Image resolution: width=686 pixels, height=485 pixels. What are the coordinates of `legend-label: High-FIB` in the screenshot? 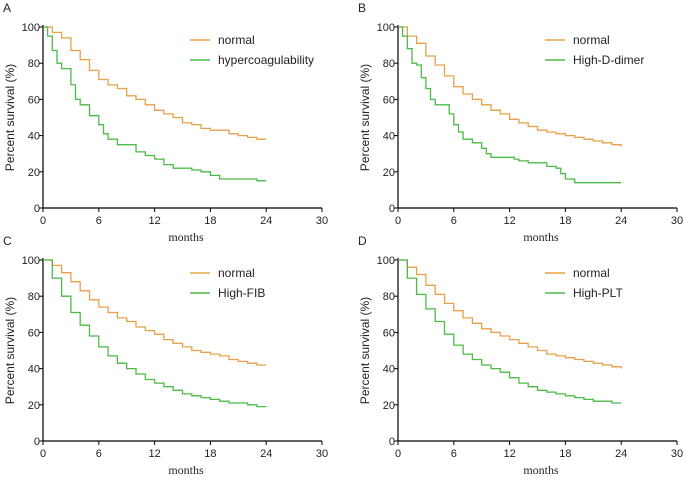 It's located at (241, 293).